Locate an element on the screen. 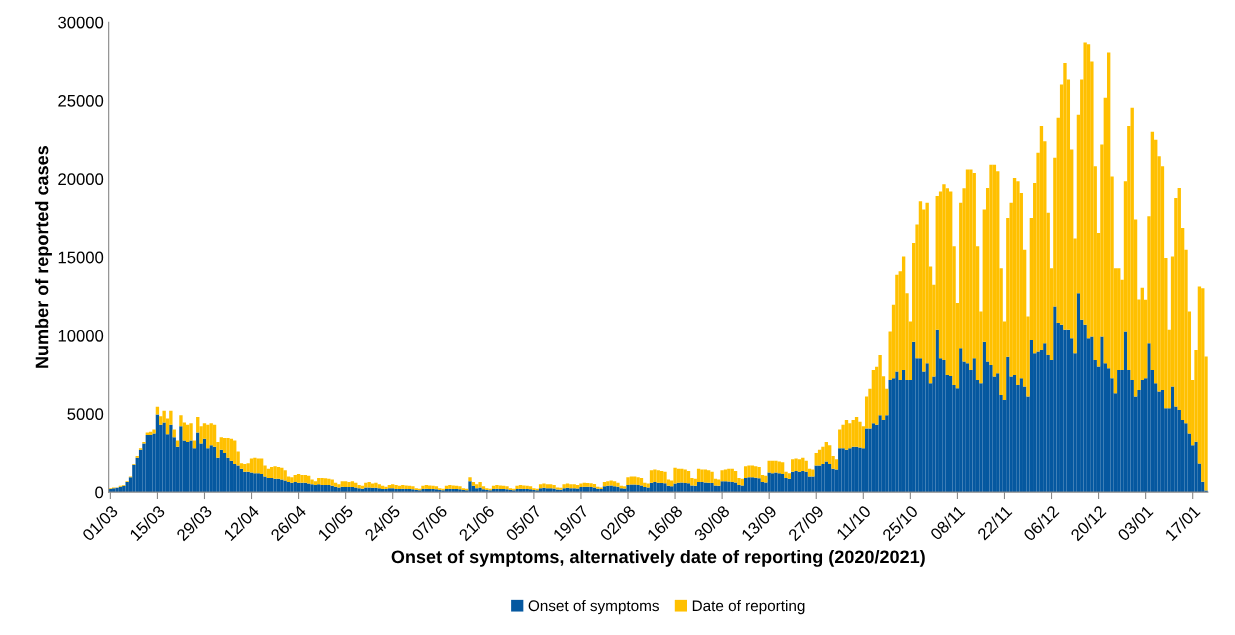 This screenshot has height=635, width=1235. x-axis-title: Onset of symptoms, alternatively date of reporting (2020/2021) is located at coordinates (658, 558).